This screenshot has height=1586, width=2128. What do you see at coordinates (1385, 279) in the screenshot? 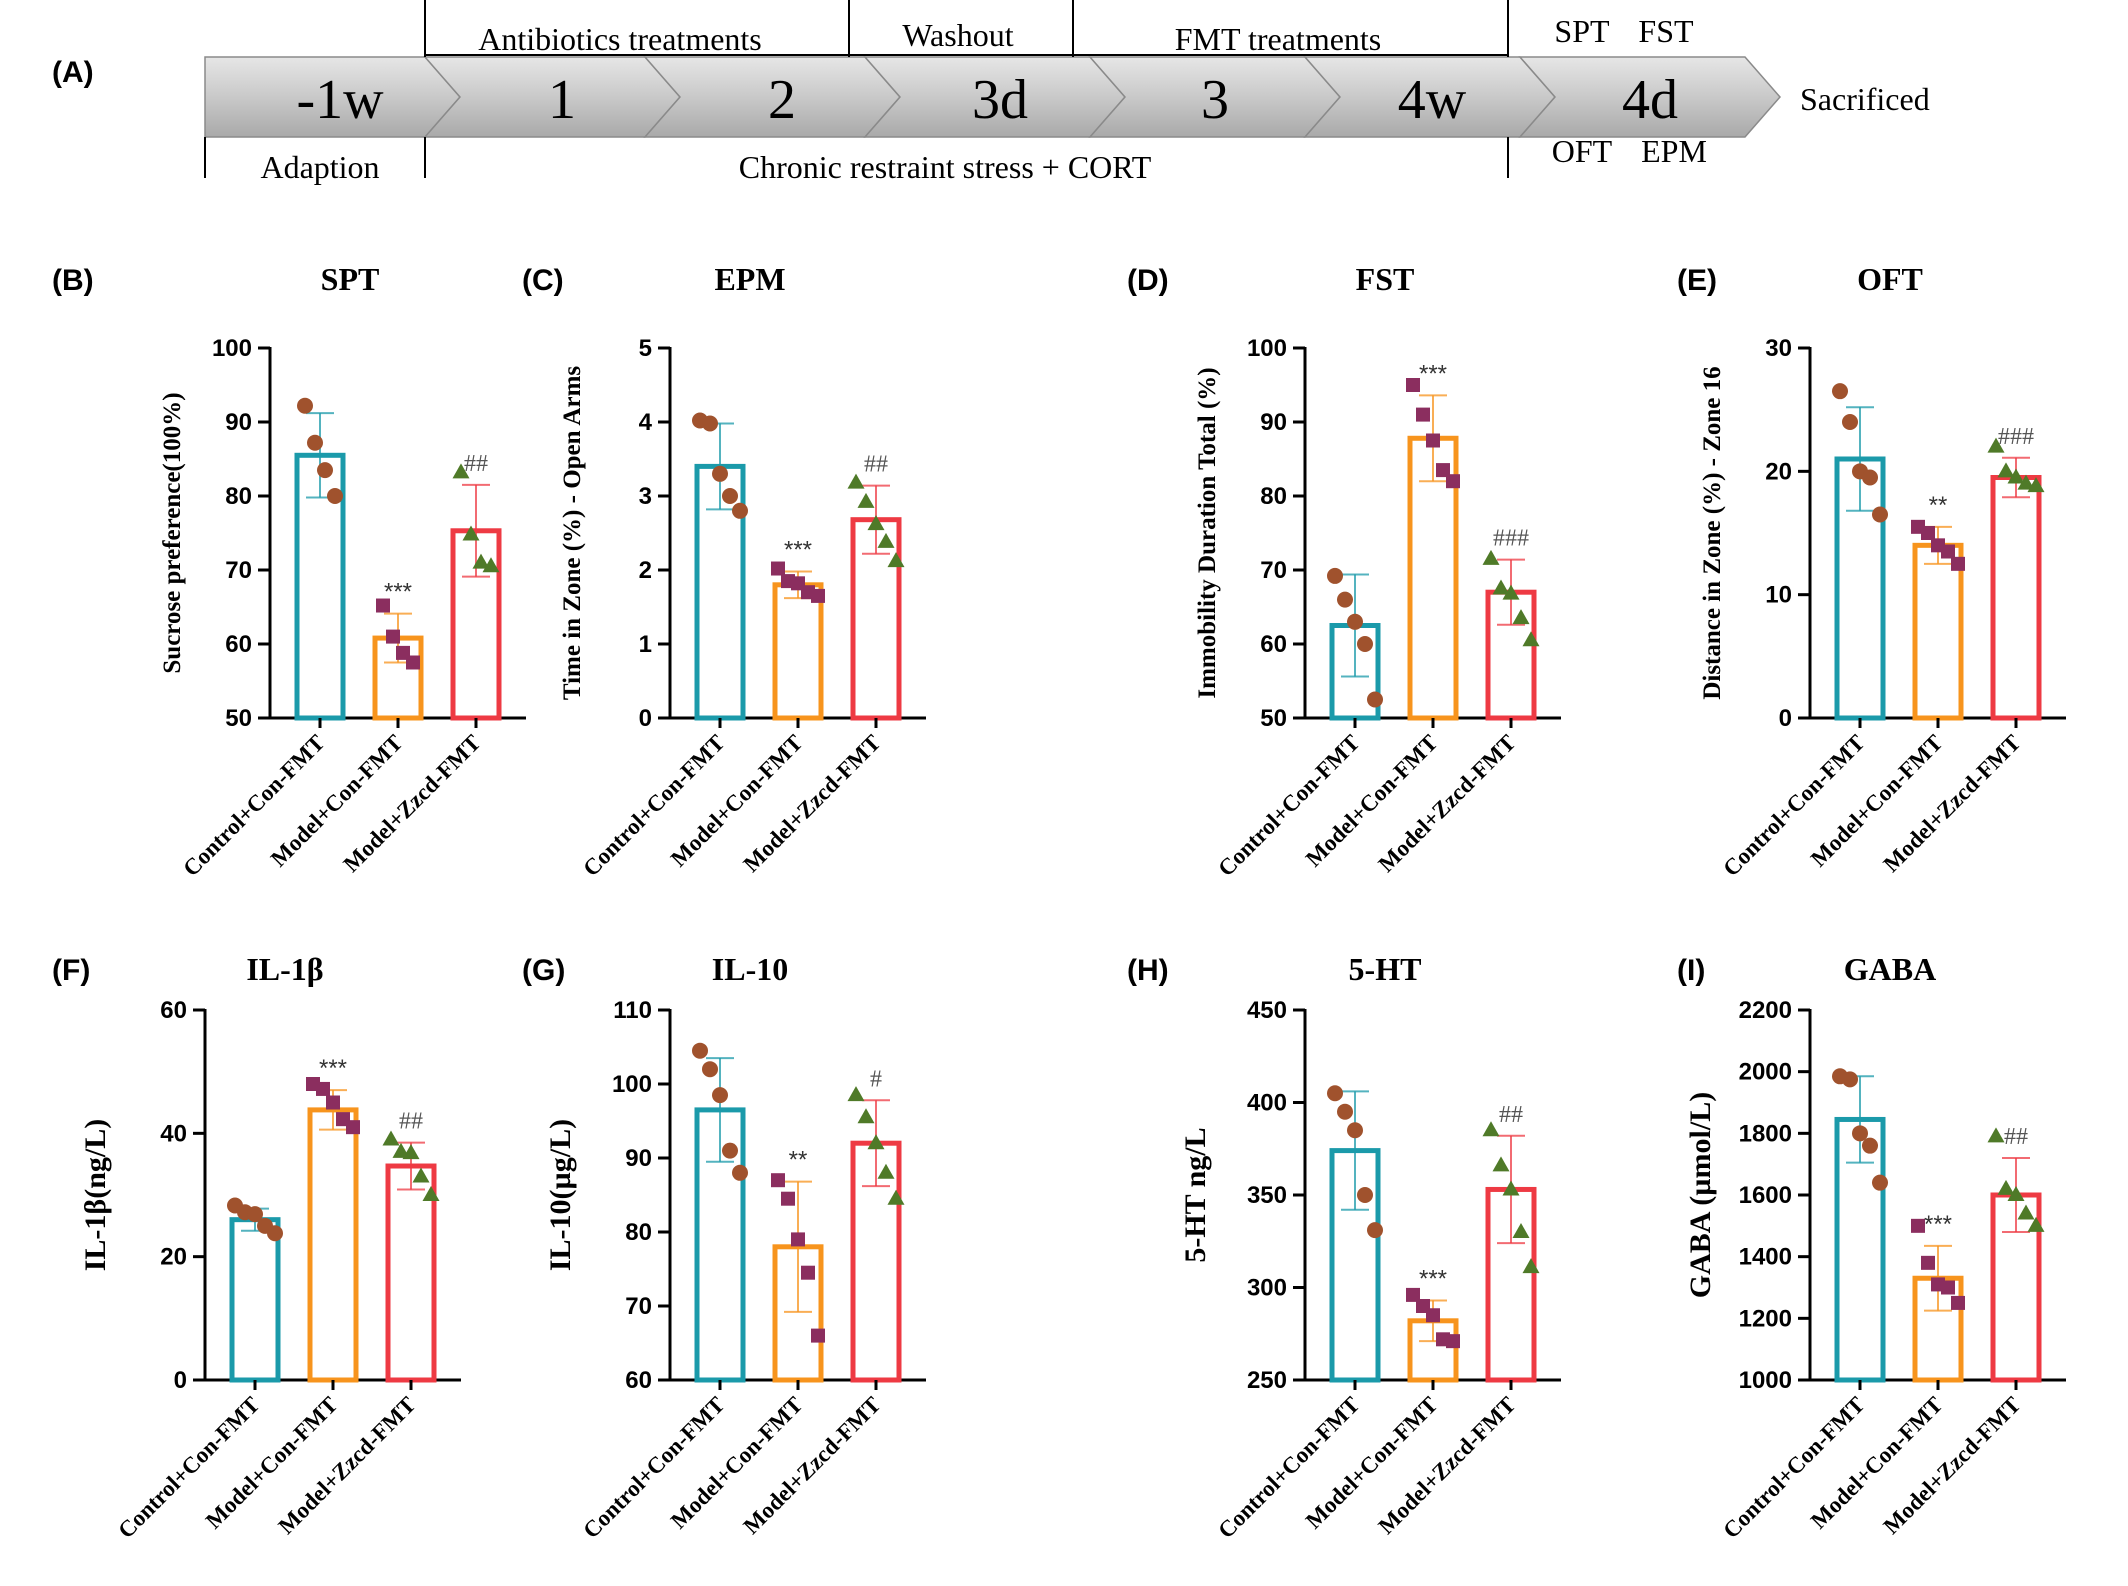
I see `chart-title: FST` at bounding box center [1385, 279].